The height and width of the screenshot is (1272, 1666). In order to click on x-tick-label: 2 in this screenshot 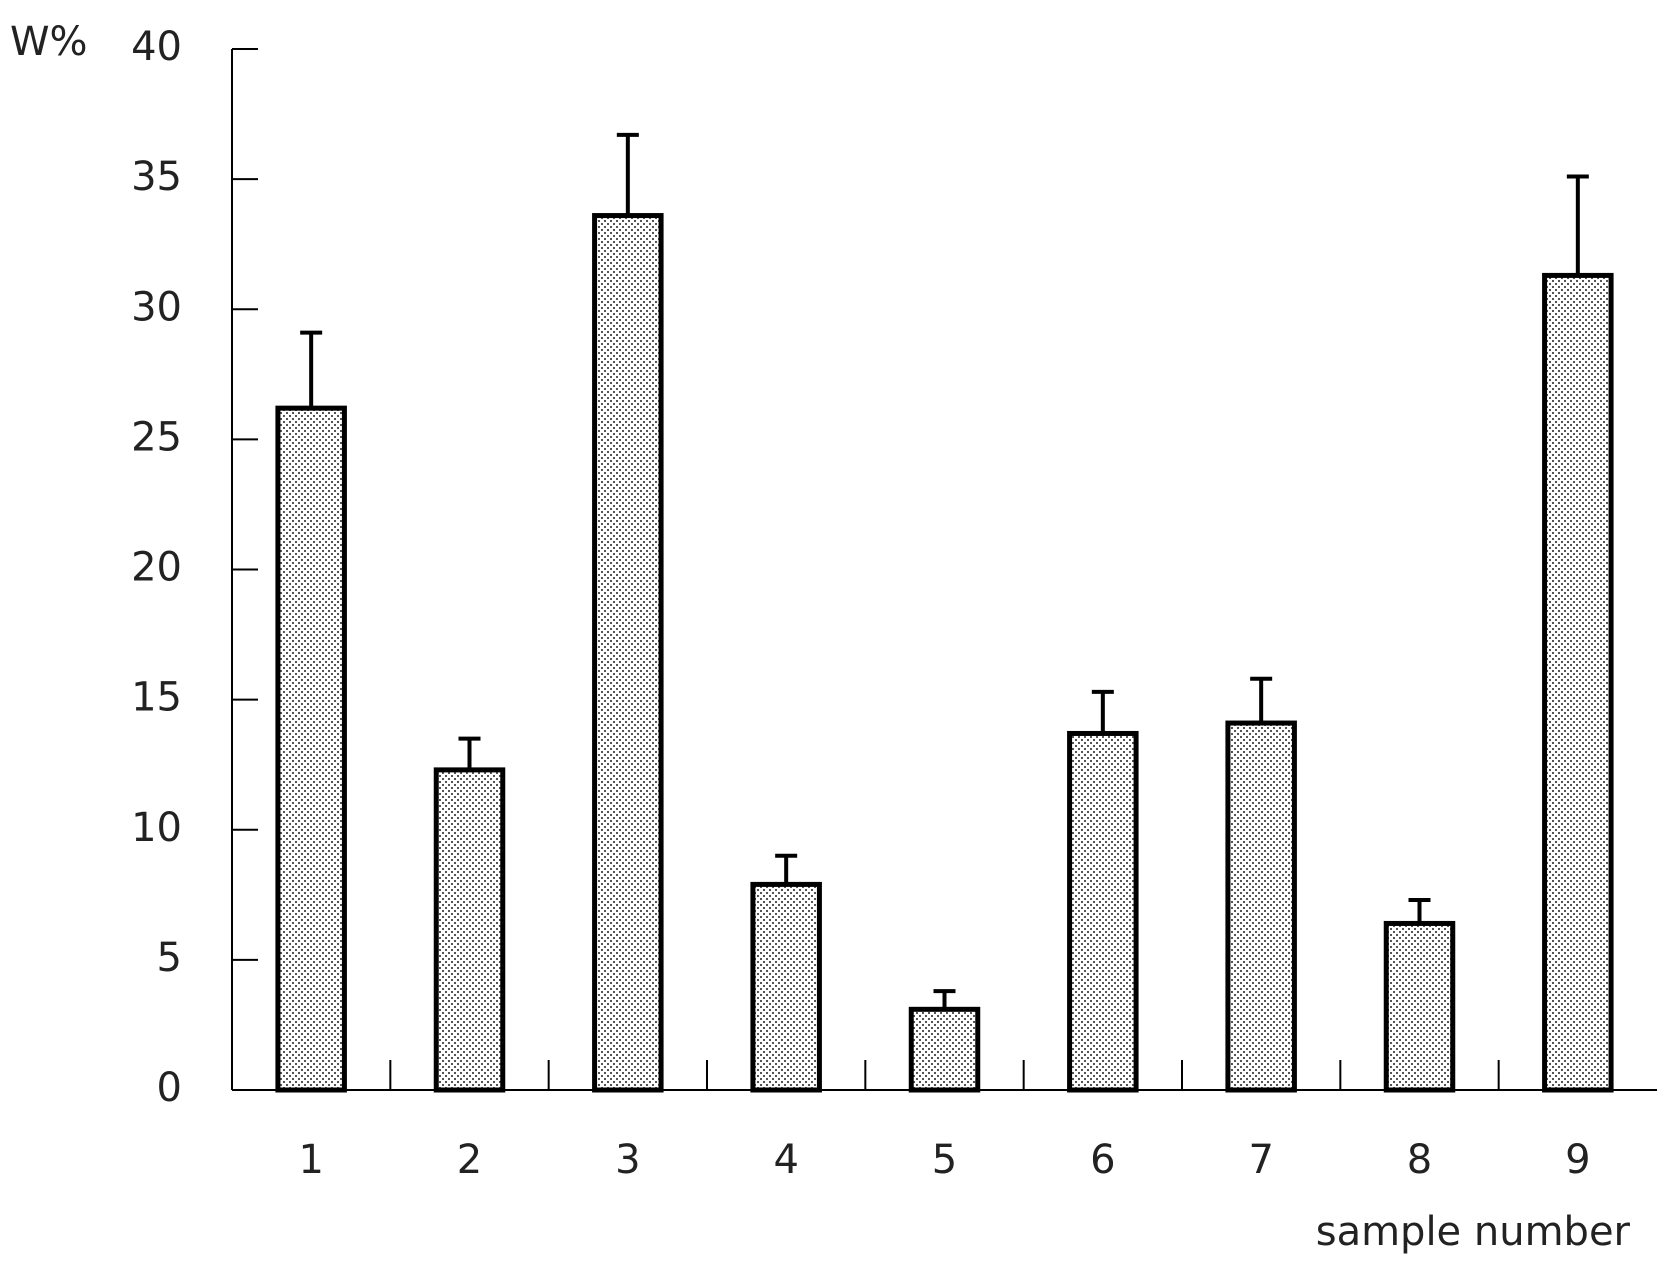, I will do `click(469, 1160)`.